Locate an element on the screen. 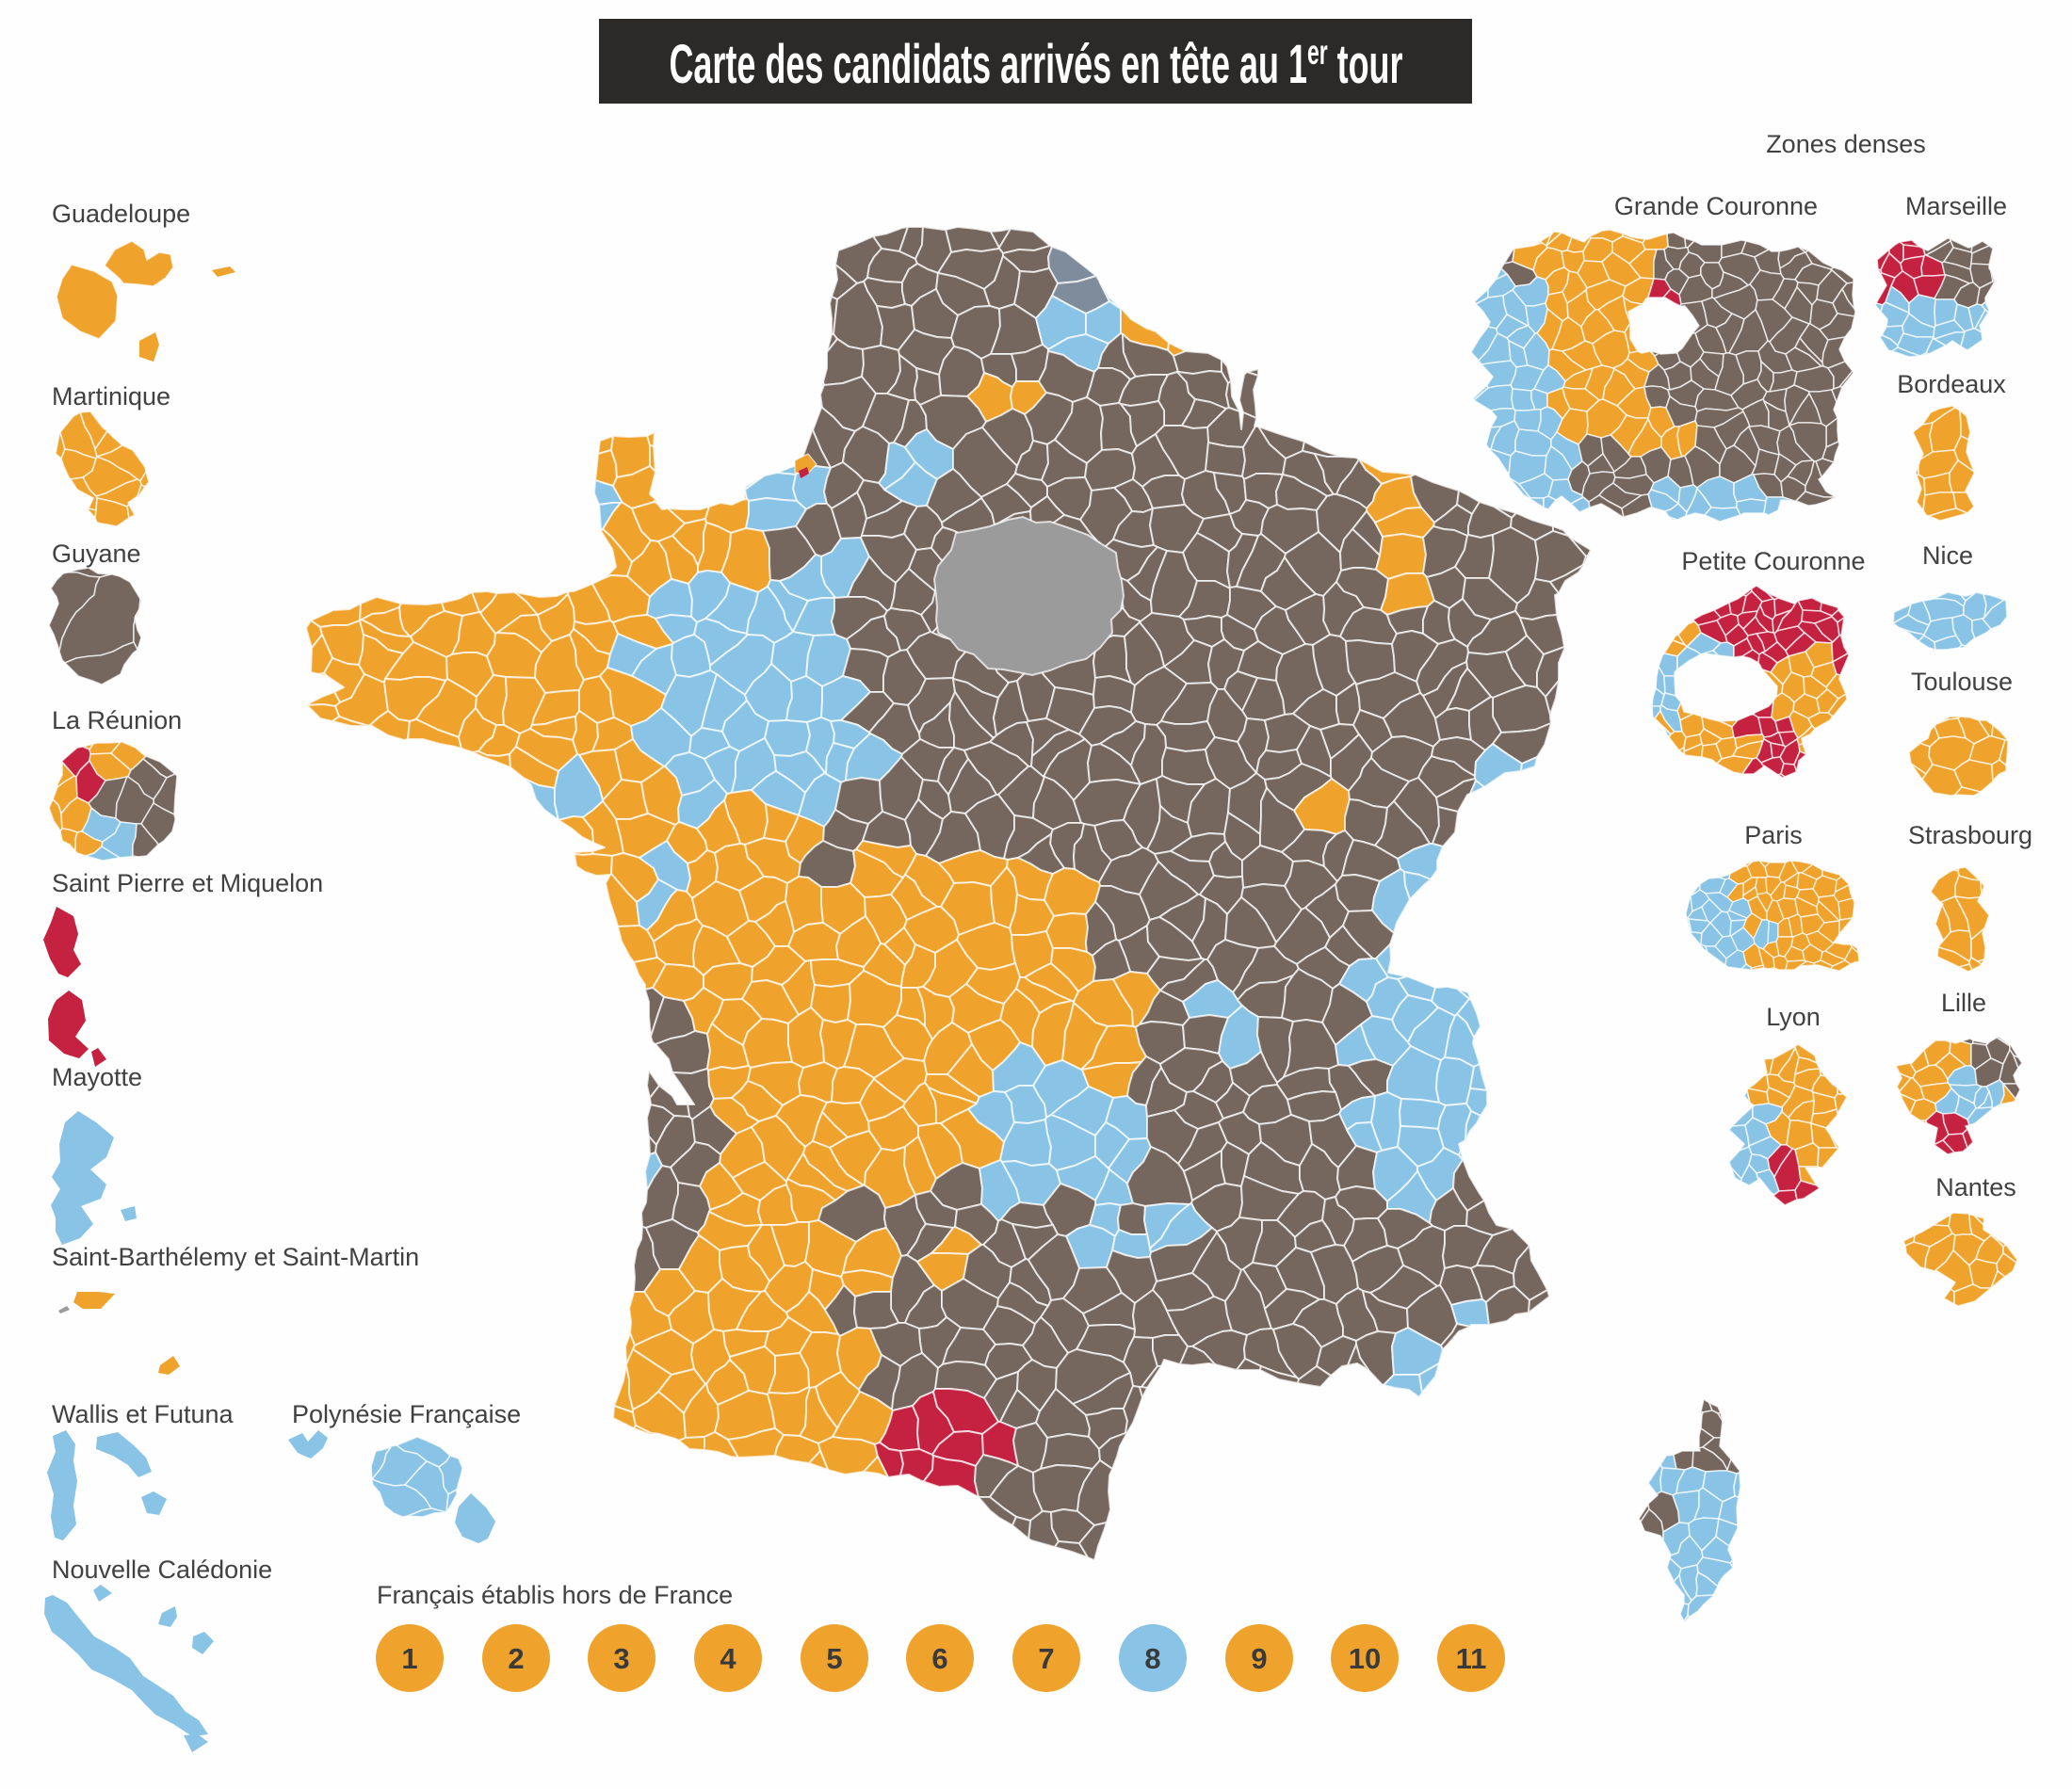 The height and width of the screenshot is (1789, 2072). svg-text: Nantes is located at coordinates (1976, 1187).